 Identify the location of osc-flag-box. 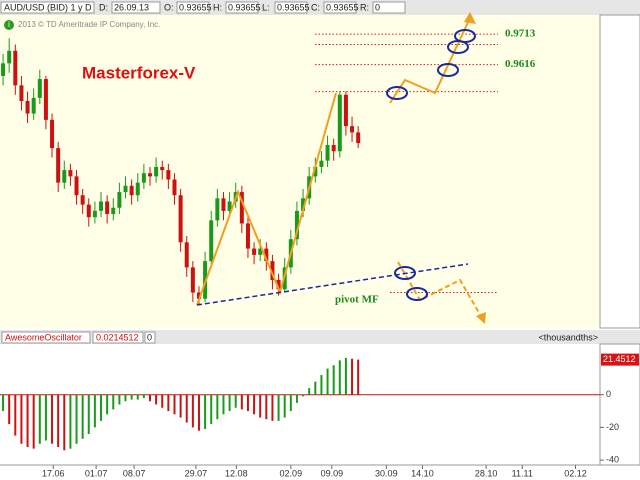
(150, 337).